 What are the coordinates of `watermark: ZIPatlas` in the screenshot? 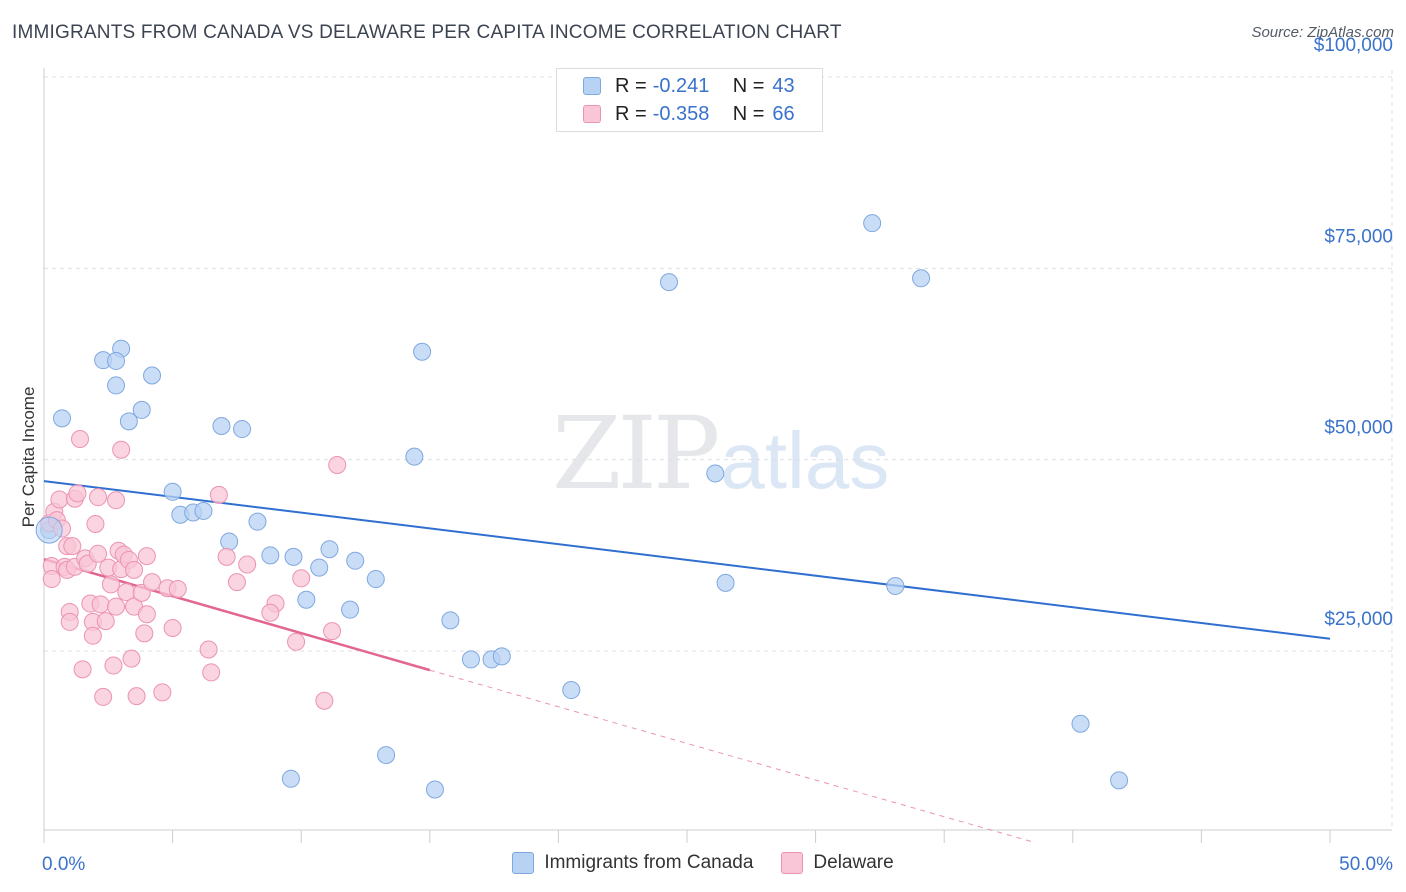 It's located at (720, 453).